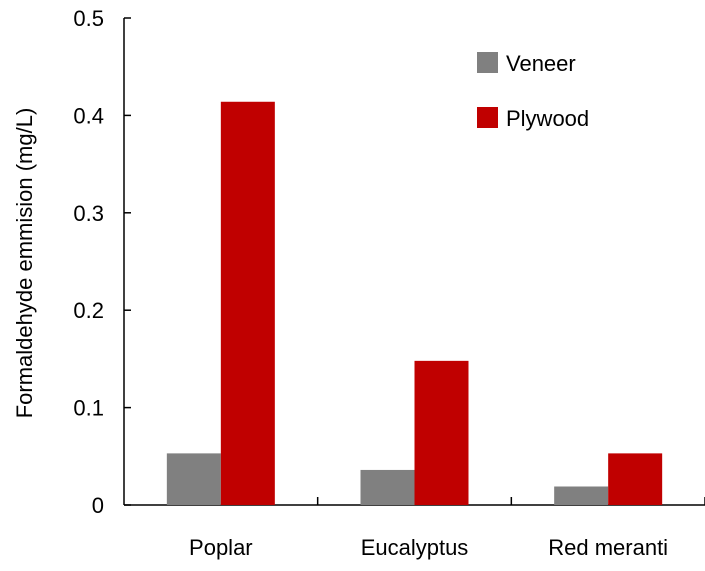  Describe the element at coordinates (547, 118) in the screenshot. I see `legend-label-plywood: Plywood` at that location.